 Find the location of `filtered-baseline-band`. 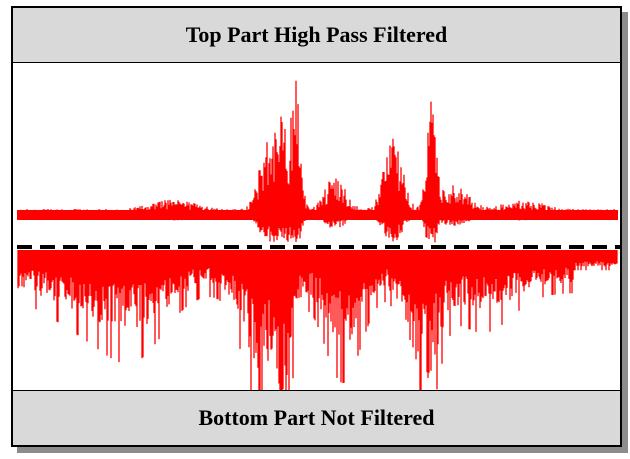

filtered-baseline-band is located at coordinates (317, 215).